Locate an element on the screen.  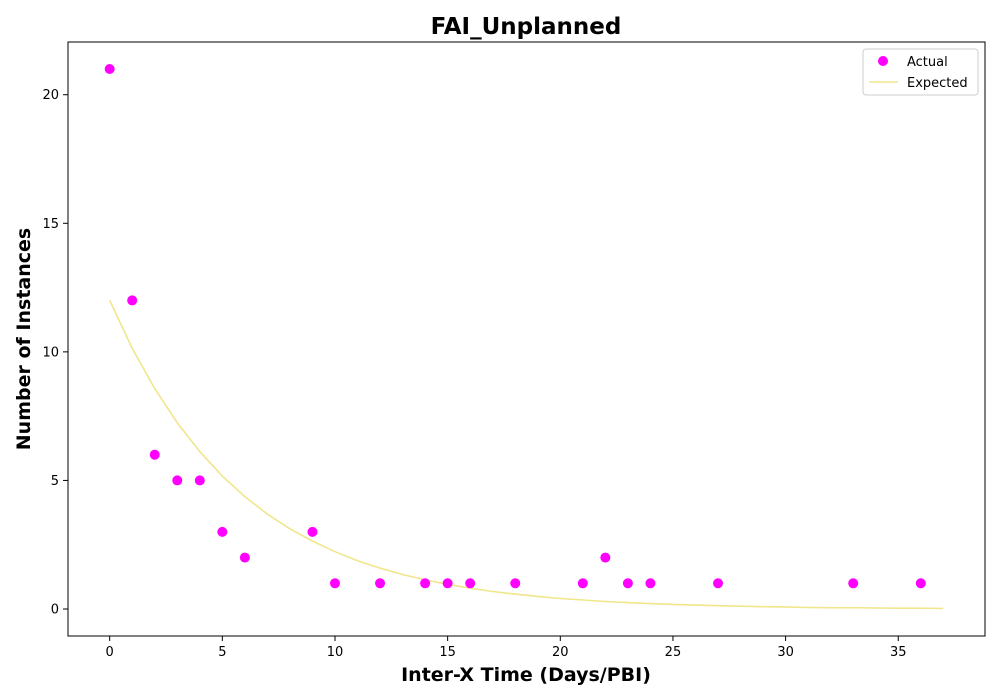
x-axis: 0 5 10 15 20 25 30 35 is located at coordinates (506, 648).